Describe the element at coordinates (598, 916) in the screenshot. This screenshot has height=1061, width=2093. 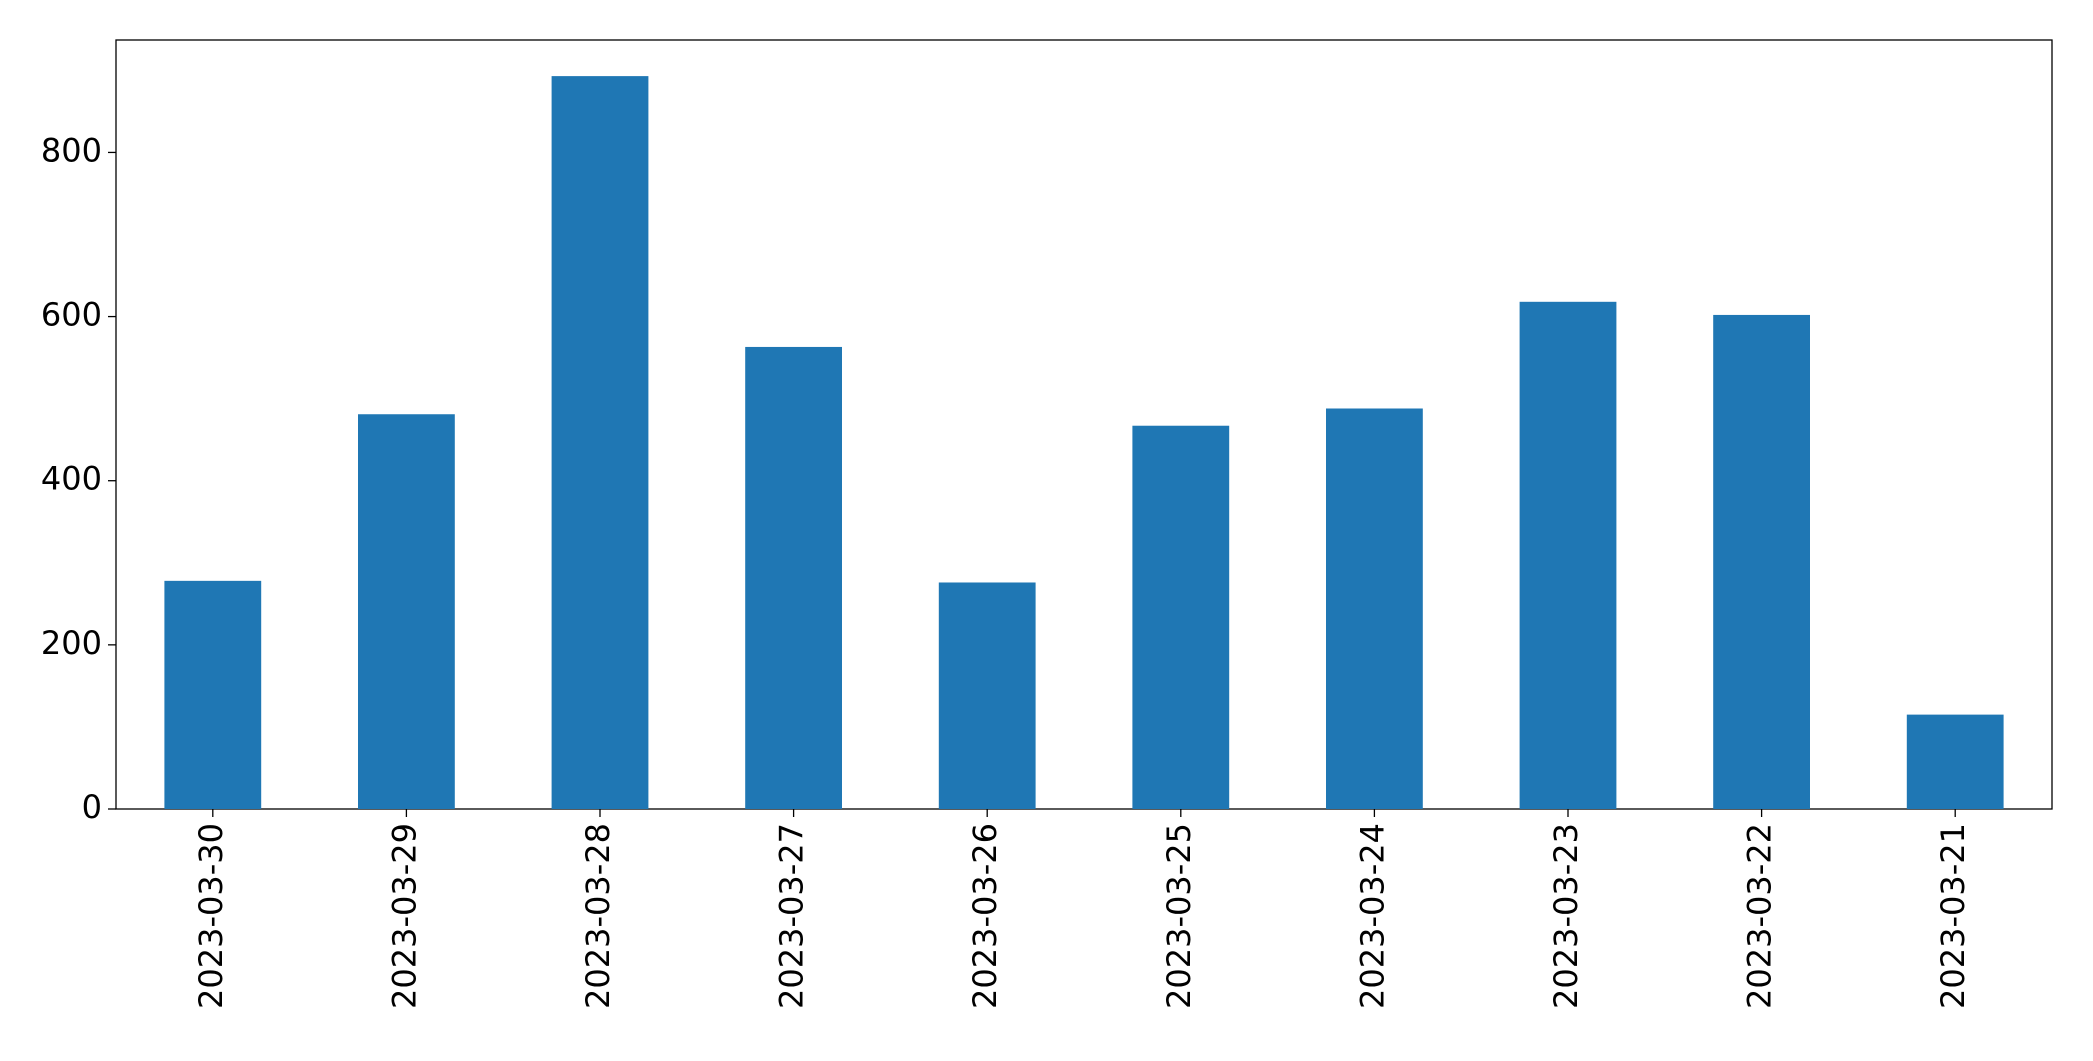
I see `x-tick-label: 2023-03-28` at that location.